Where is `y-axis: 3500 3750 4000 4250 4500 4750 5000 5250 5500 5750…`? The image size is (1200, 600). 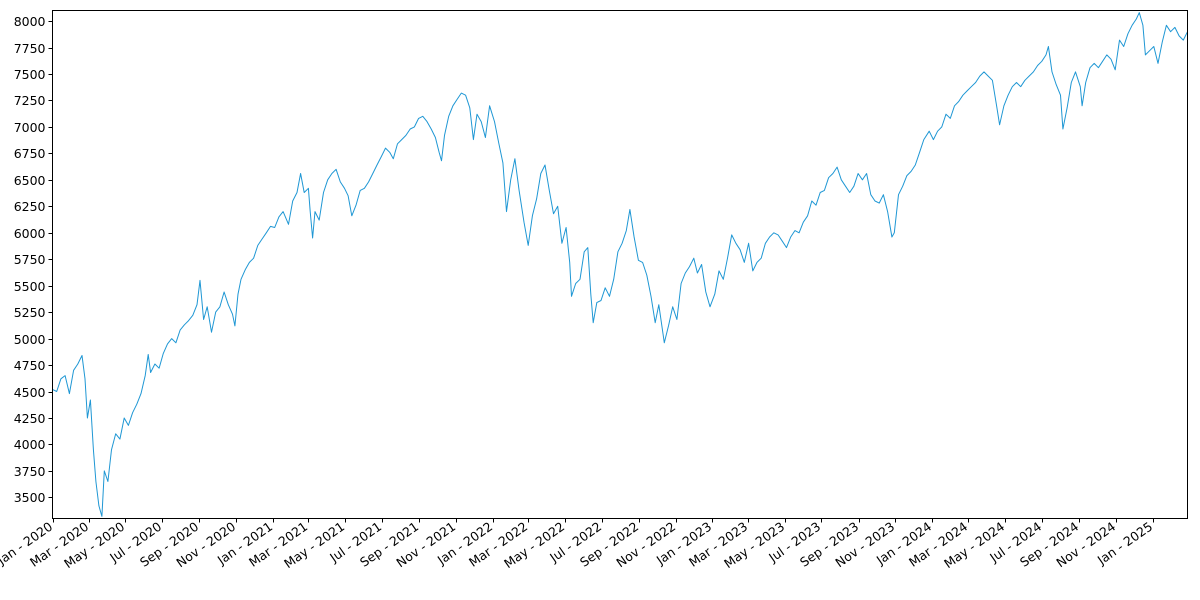
y-axis: 3500 3750 4000 4250 4500 4750 5000 5250 5500 5750… is located at coordinates (33, 259).